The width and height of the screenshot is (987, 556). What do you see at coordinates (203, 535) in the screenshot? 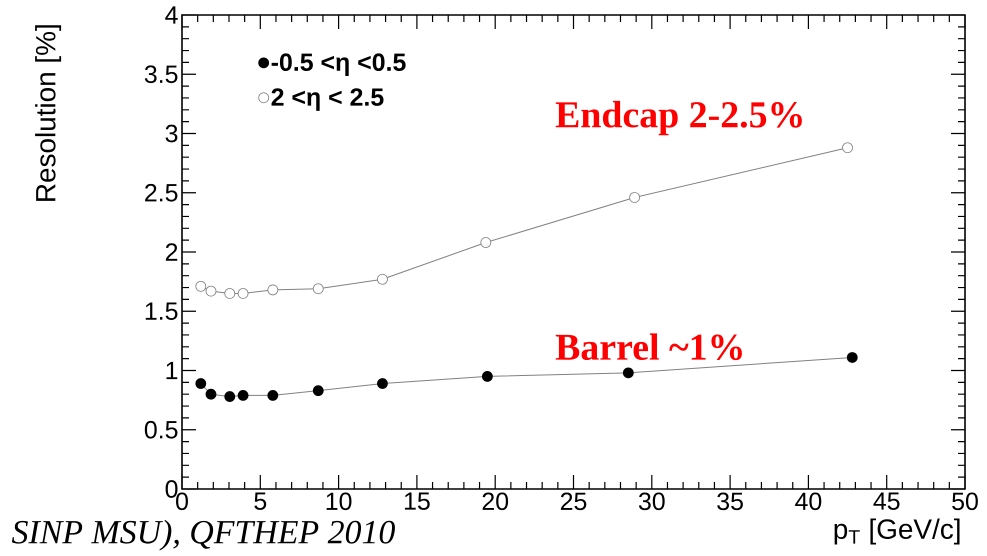
I see `text: SINP MSU), QFTHEP 2010` at bounding box center [203, 535].